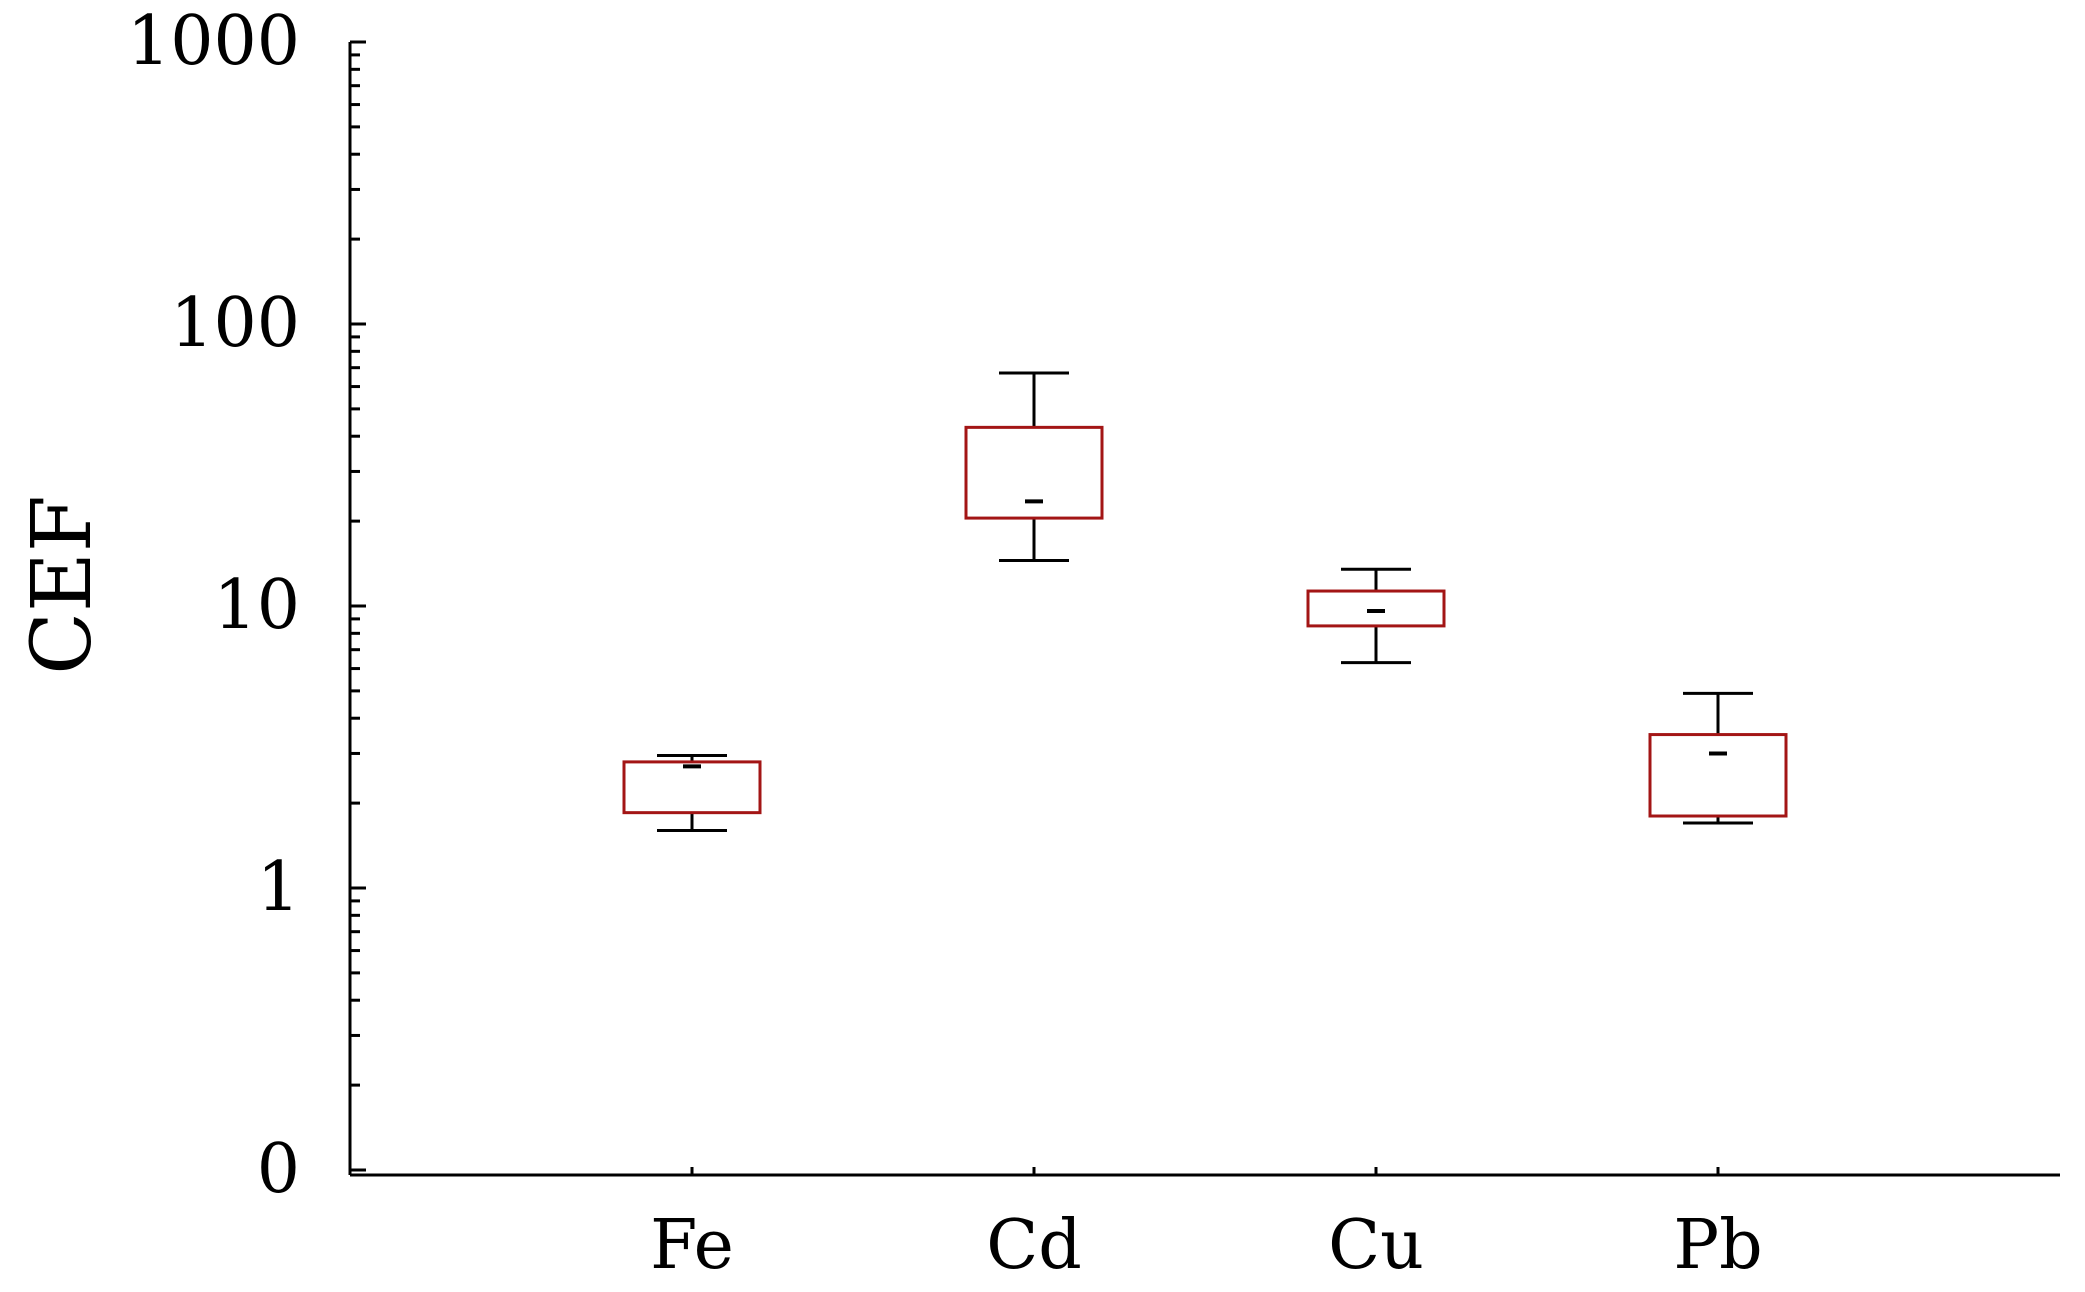  What do you see at coordinates (1034, 1245) in the screenshot?
I see `x-category-label: Cd` at bounding box center [1034, 1245].